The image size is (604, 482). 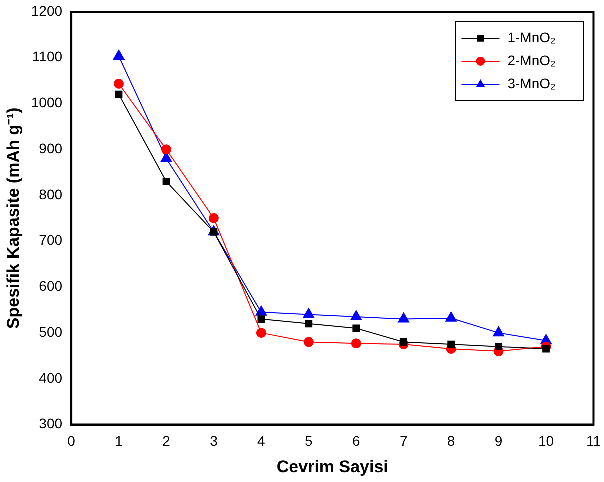 I want to click on y-tick-label: 1000, so click(x=47, y=102).